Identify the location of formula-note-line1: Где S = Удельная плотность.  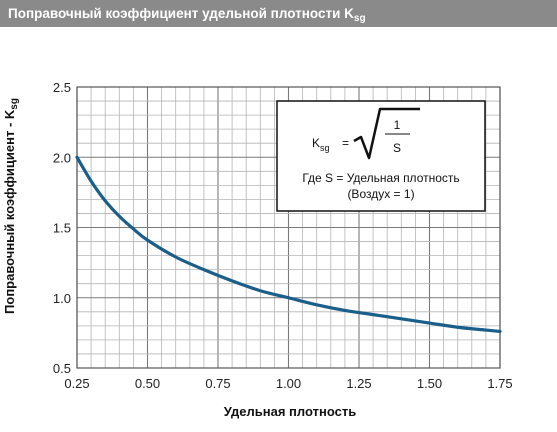
(380, 178).